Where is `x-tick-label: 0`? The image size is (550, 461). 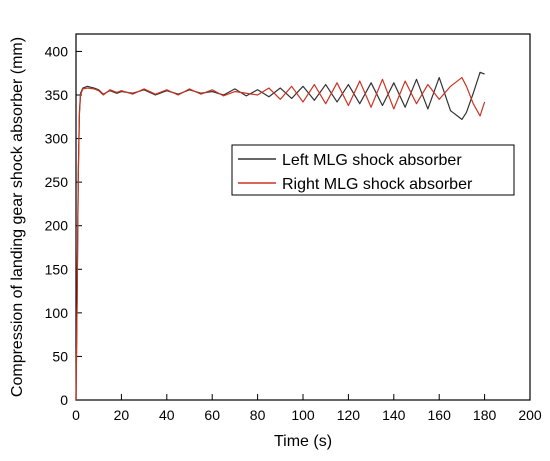 x-tick-label: 0 is located at coordinates (76, 415).